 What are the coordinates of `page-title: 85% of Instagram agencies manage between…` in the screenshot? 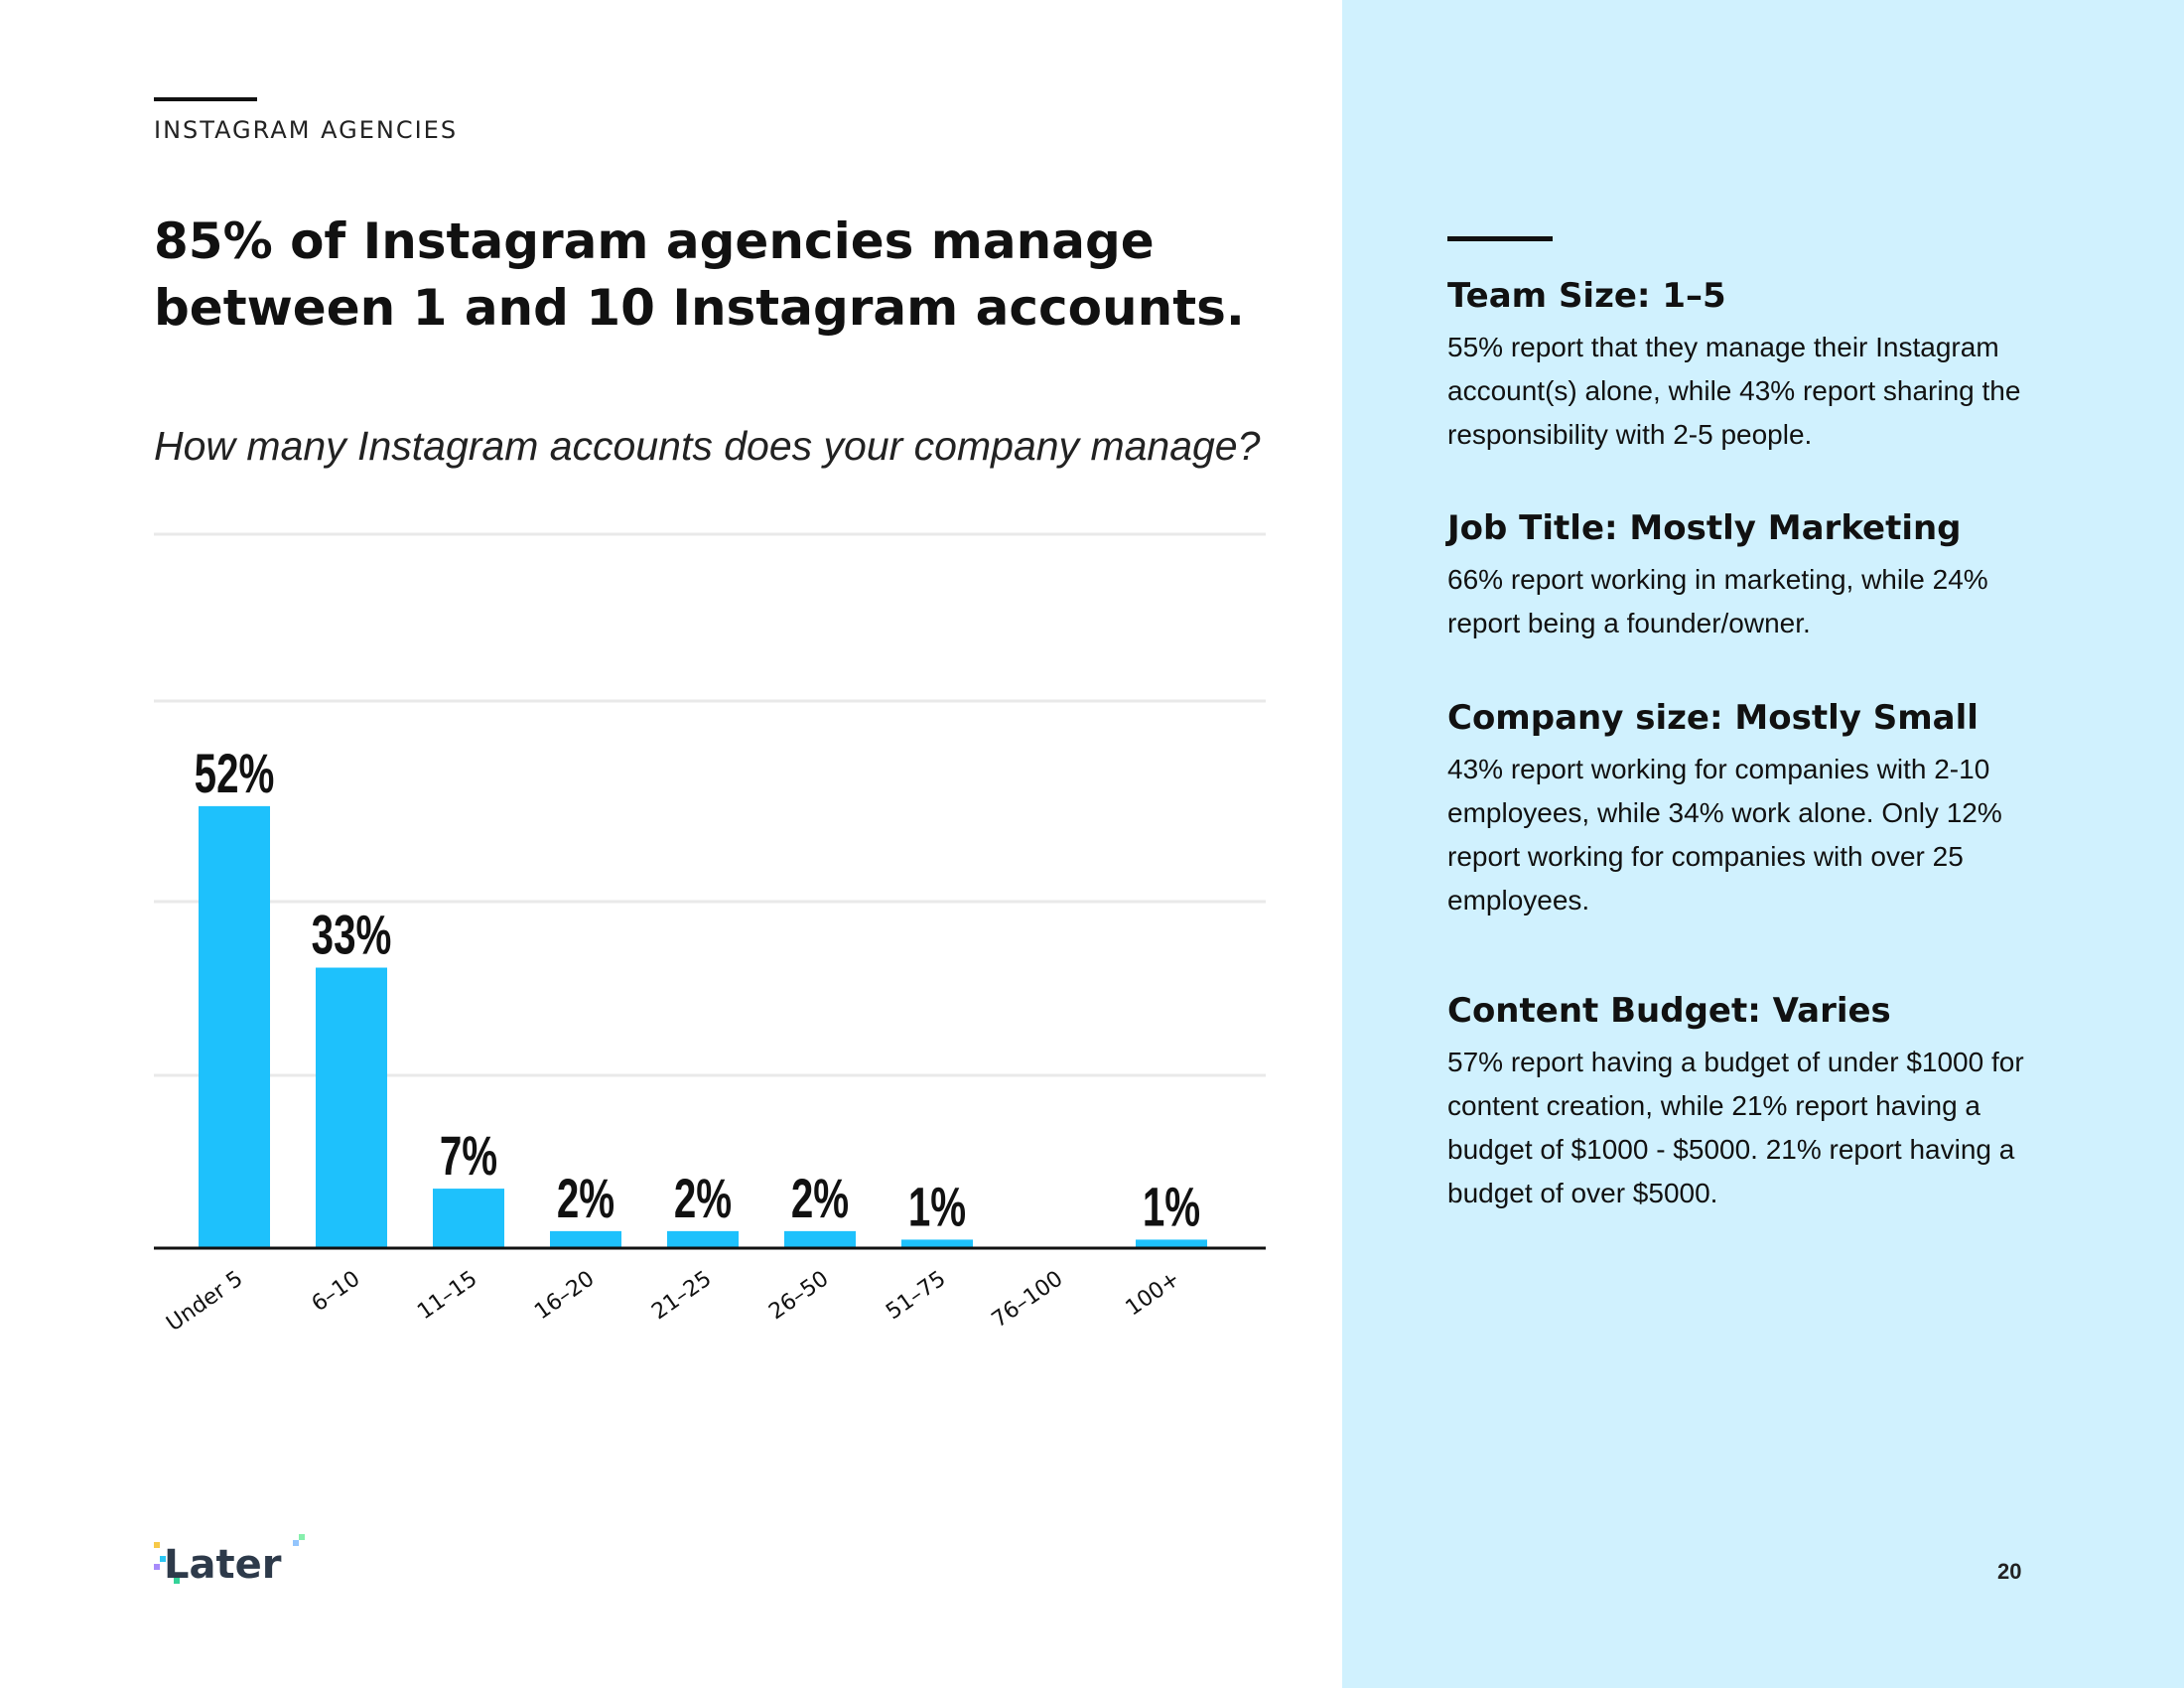 It's located at (699, 274).